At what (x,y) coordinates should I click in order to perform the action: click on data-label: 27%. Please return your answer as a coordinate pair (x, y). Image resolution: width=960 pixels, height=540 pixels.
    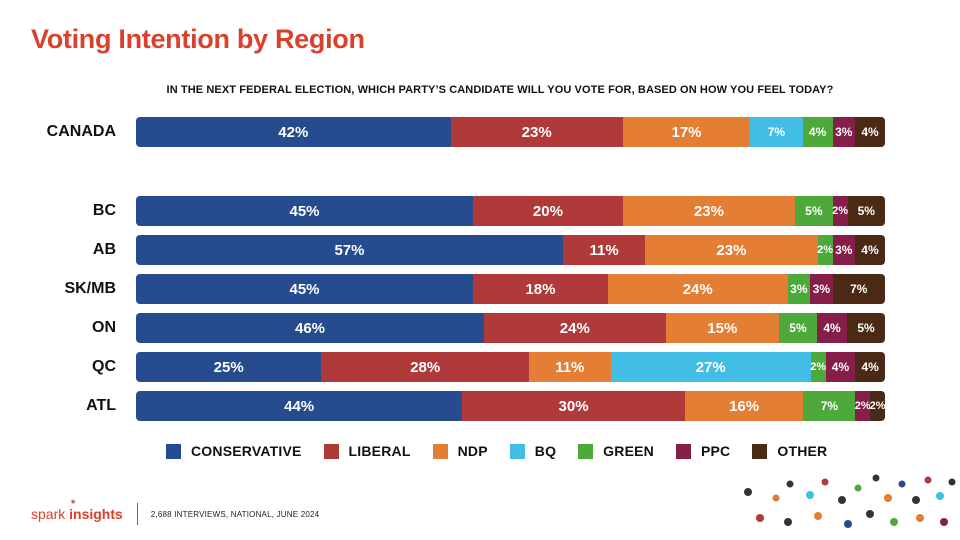
    Looking at the image, I should click on (710, 367).